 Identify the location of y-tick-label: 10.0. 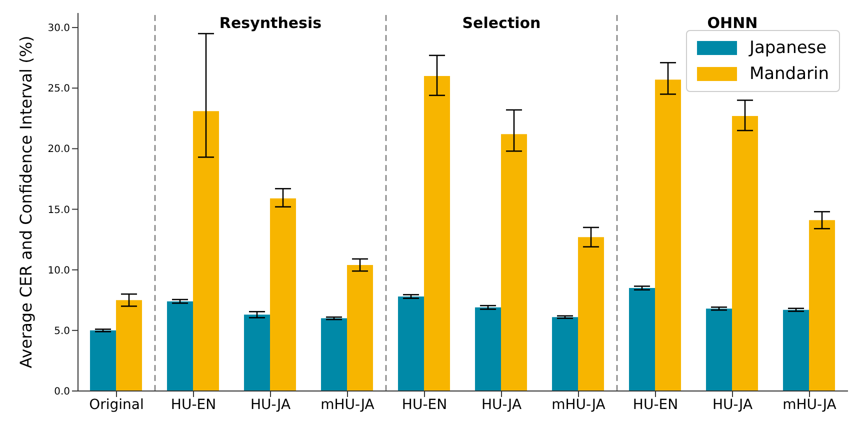
(59, 270).